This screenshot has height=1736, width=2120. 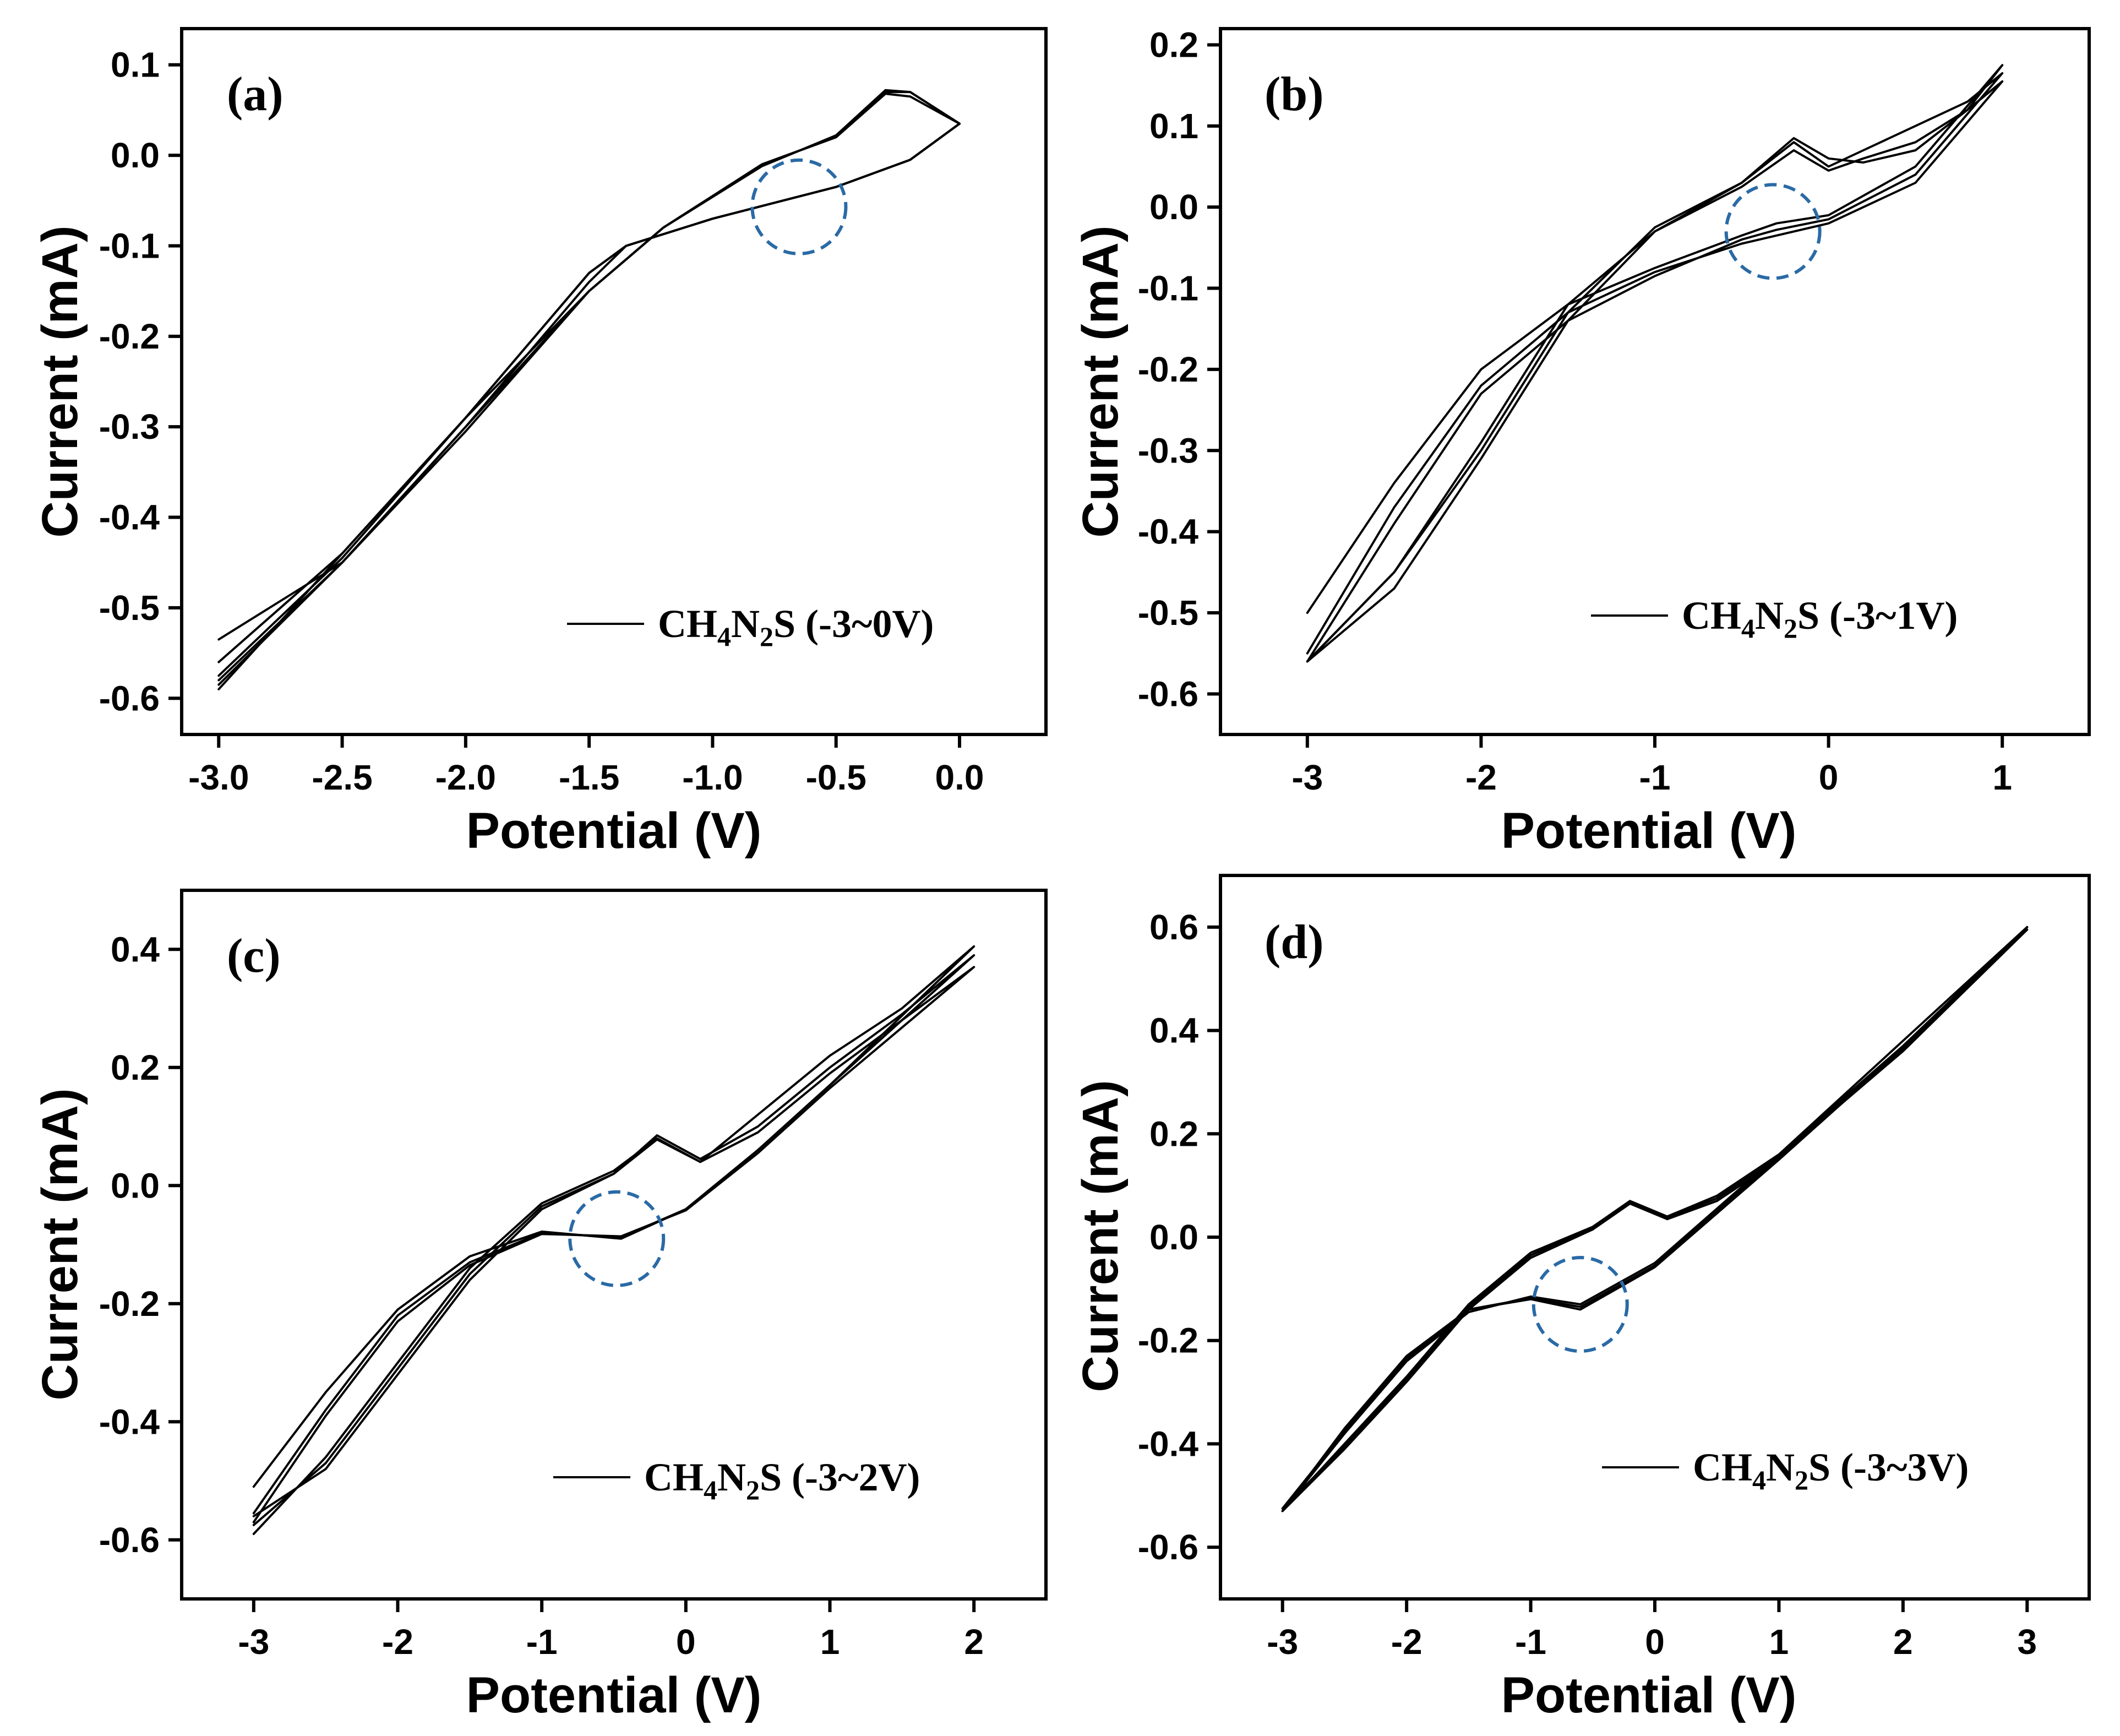 What do you see at coordinates (796, 627) in the screenshot?
I see `panel-a-legend-text: CH4N2S (-3~0V)` at bounding box center [796, 627].